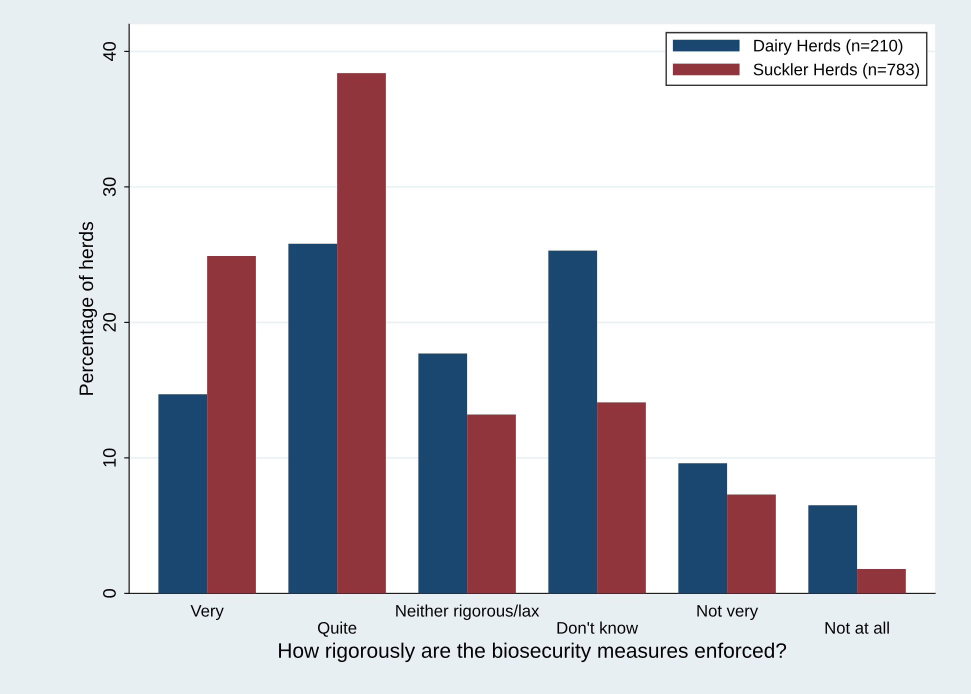 This screenshot has height=694, width=971. Describe the element at coordinates (88, 308) in the screenshot. I see `y-axis-title: Percentage of herds` at that location.